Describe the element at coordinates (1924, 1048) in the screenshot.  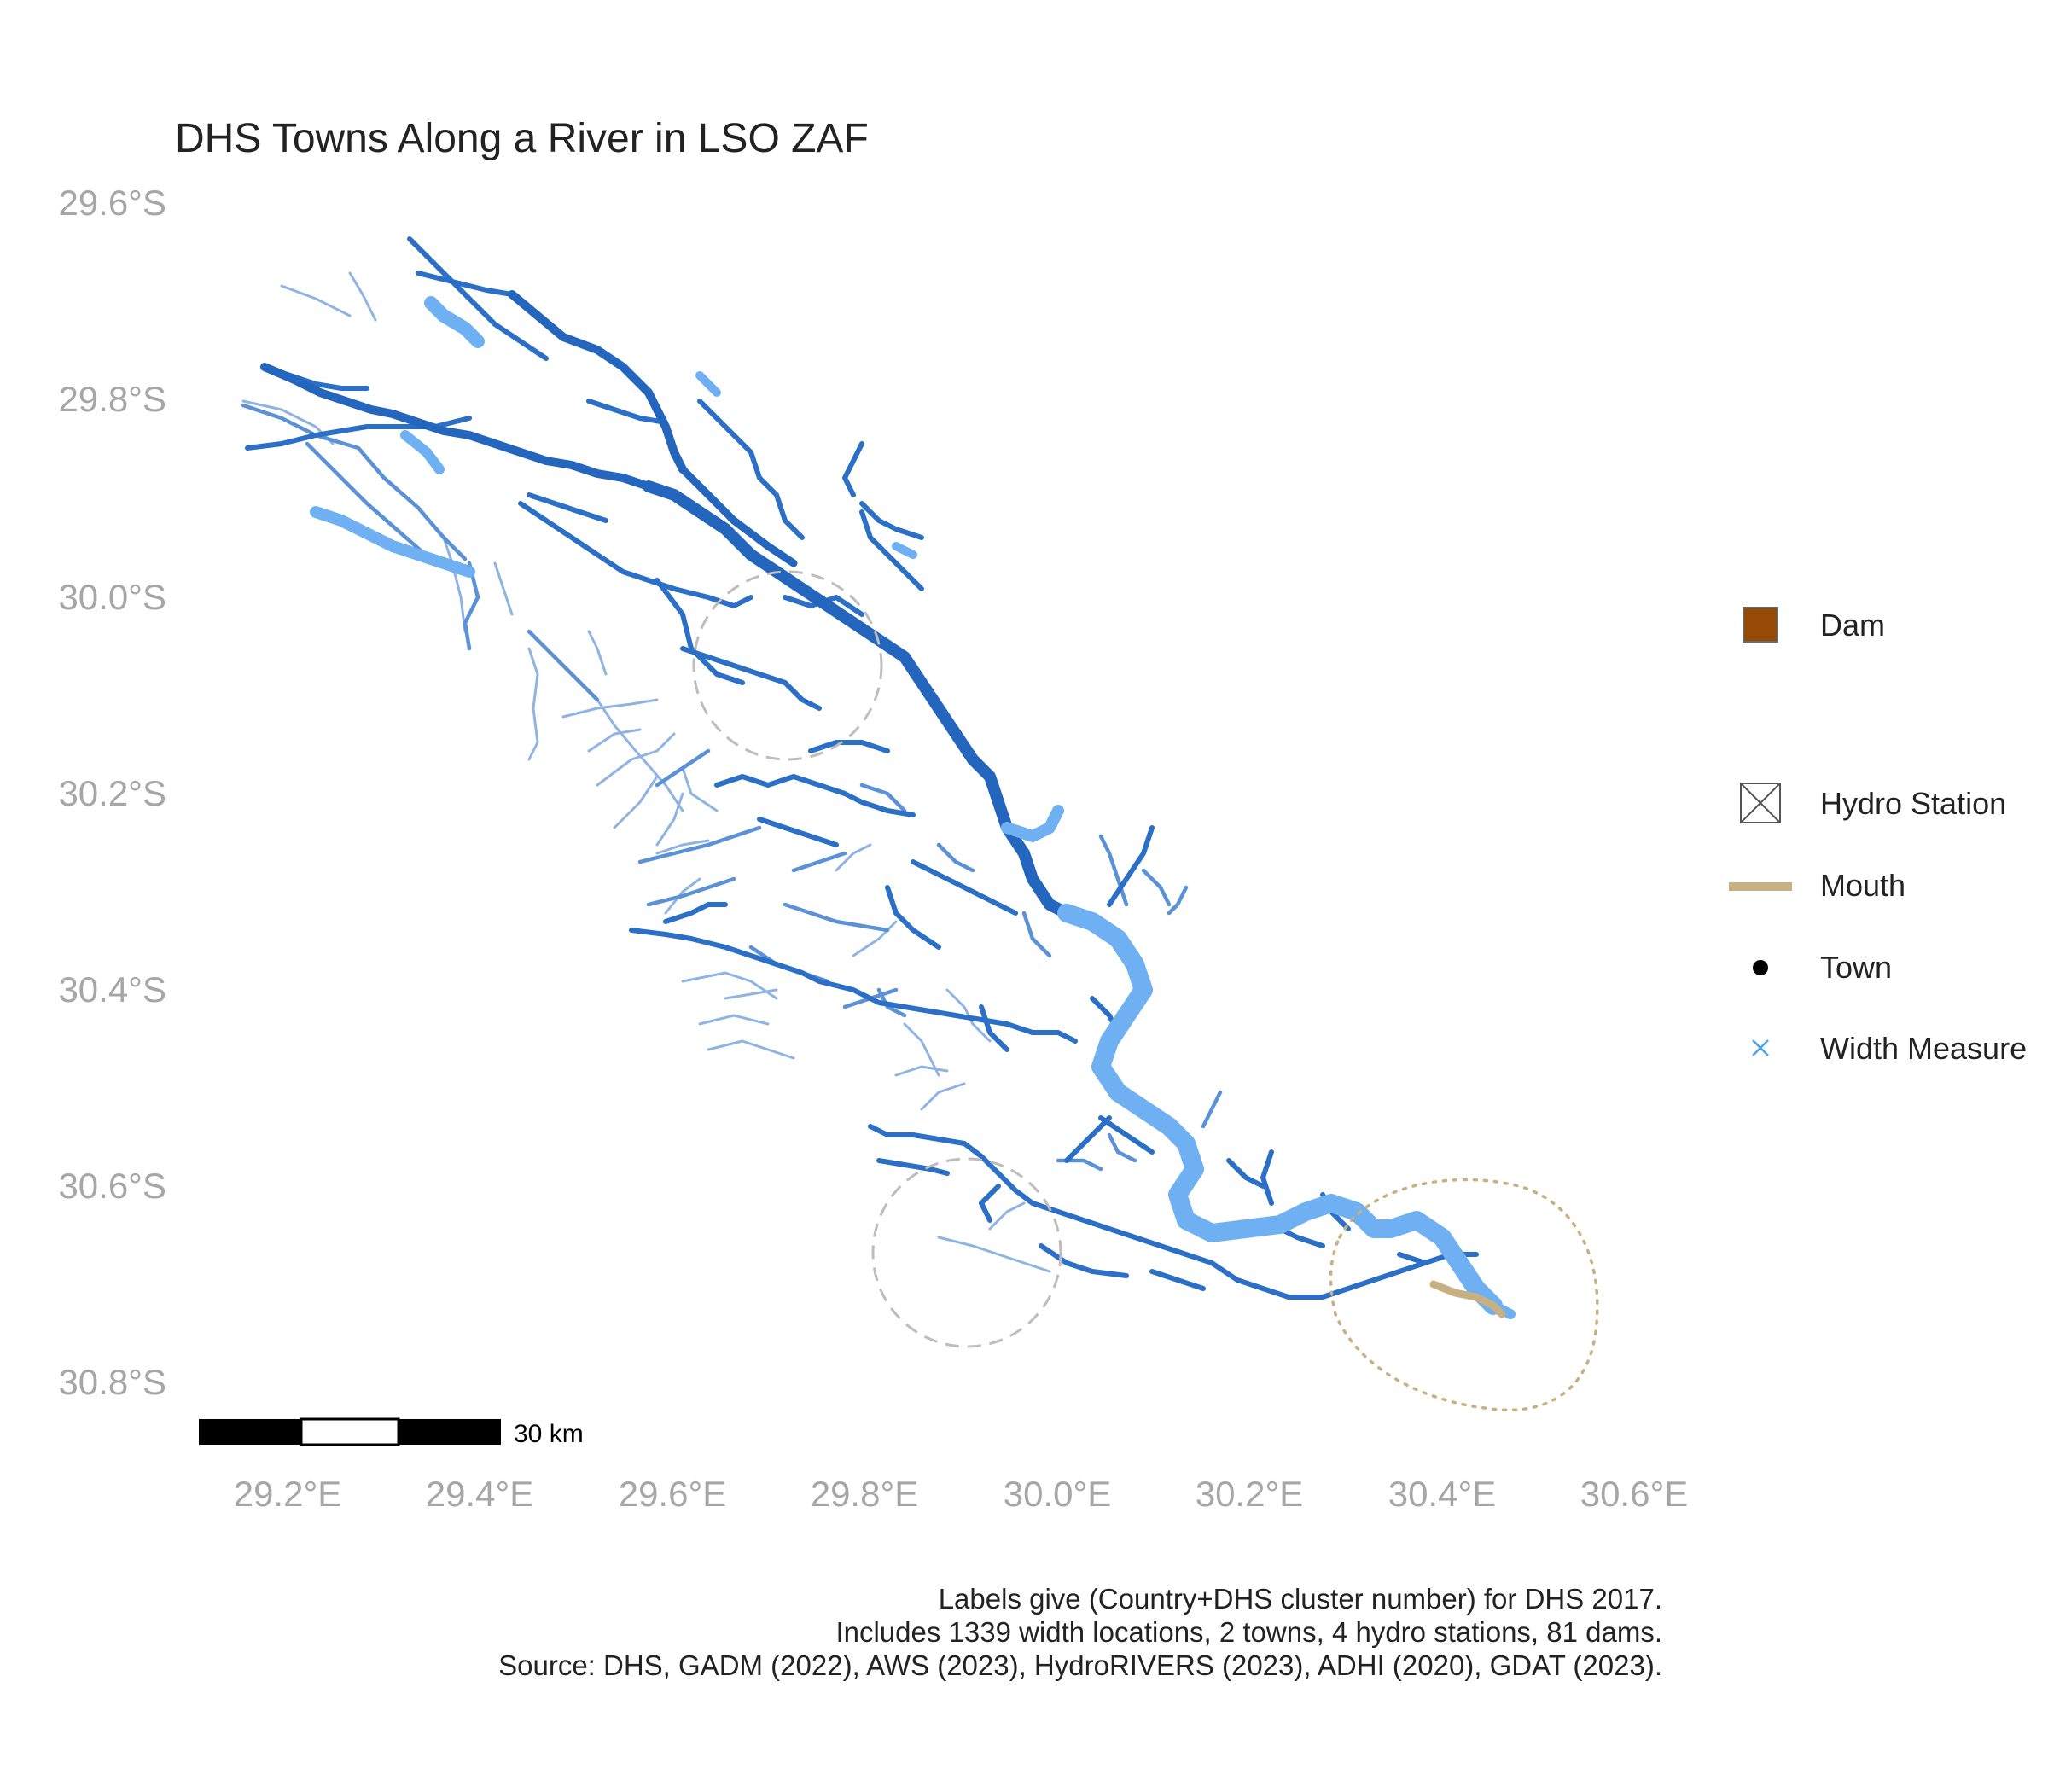
I see `legend-label: Width Measure` at that location.